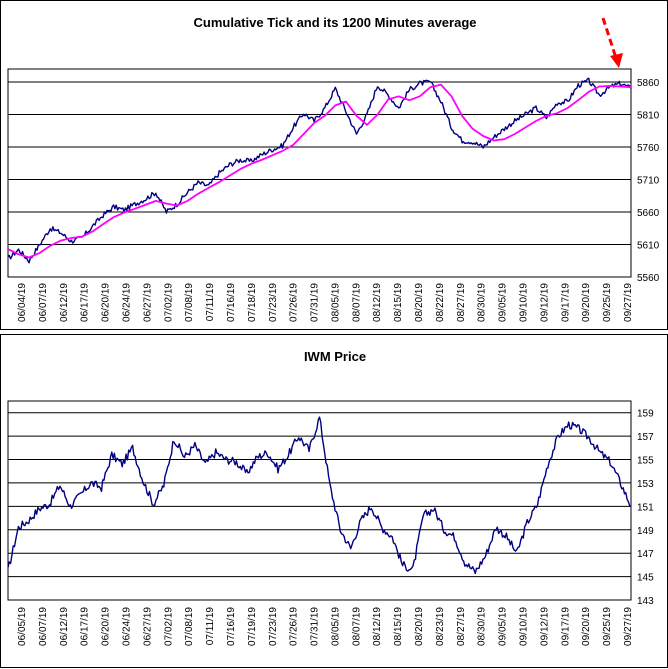 Image resolution: width=668 pixels, height=669 pixels. Describe the element at coordinates (645, 554) in the screenshot. I see `y-tick-label: 147` at that location.